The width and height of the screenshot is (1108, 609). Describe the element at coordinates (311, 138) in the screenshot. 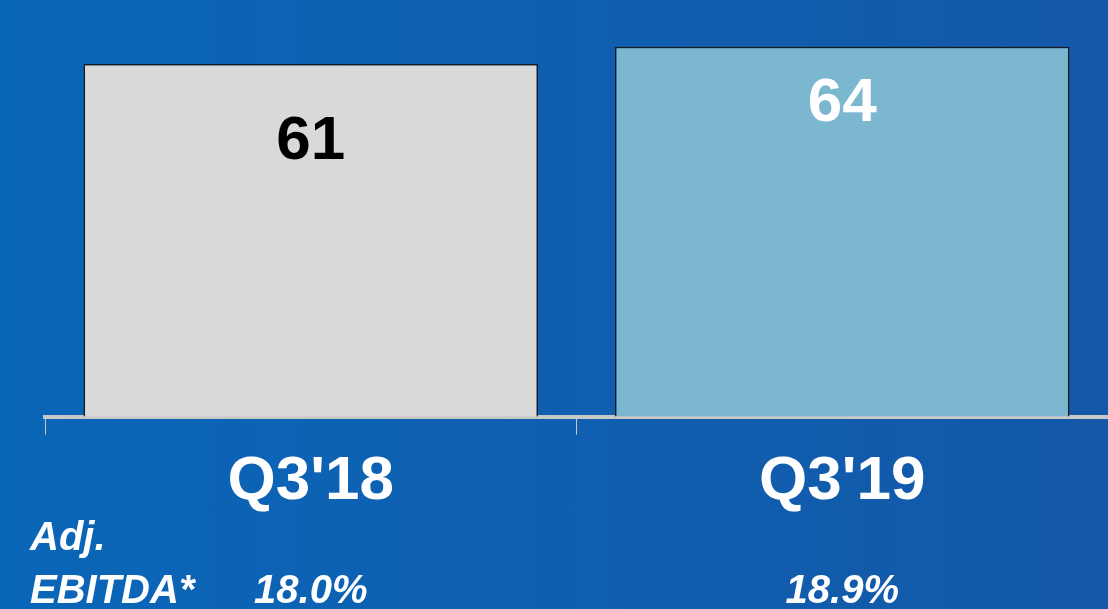

I see `data-label: 61` at that location.